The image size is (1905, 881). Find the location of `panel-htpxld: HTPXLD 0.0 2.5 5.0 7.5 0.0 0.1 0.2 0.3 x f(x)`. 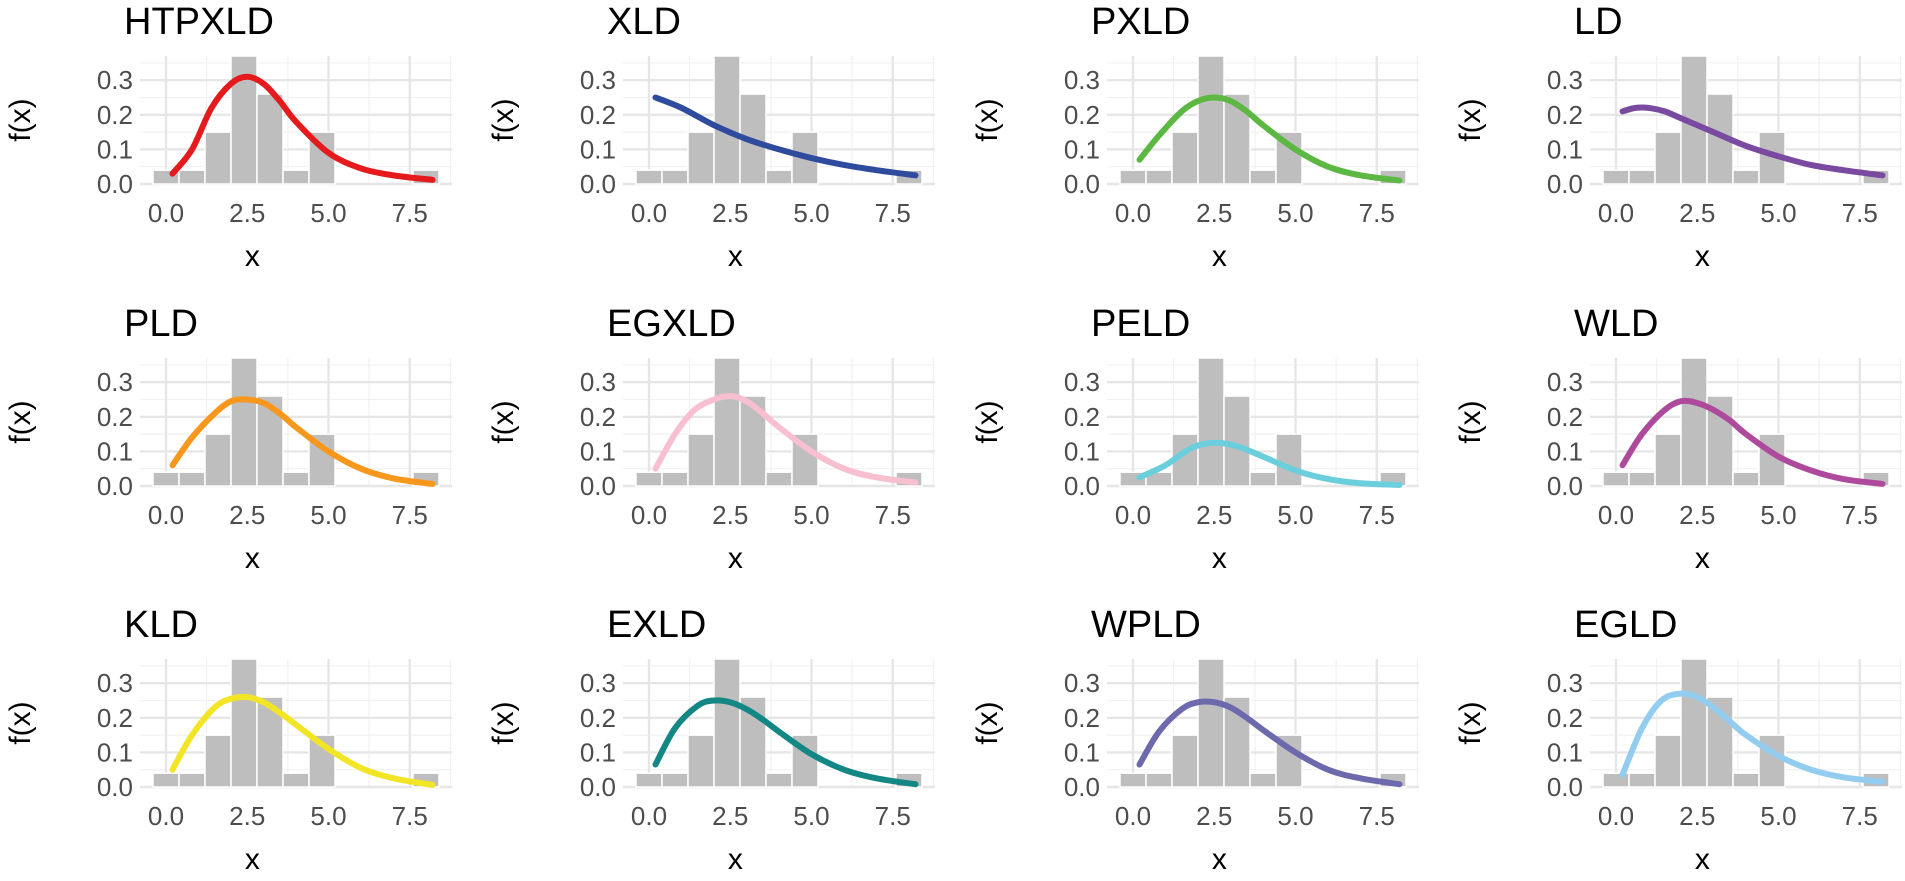

panel-htpxld: HTPXLD 0.0 2.5 5.0 7.5 0.0 0.1 0.2 0.3 x f(x) is located at coordinates (228, 137).